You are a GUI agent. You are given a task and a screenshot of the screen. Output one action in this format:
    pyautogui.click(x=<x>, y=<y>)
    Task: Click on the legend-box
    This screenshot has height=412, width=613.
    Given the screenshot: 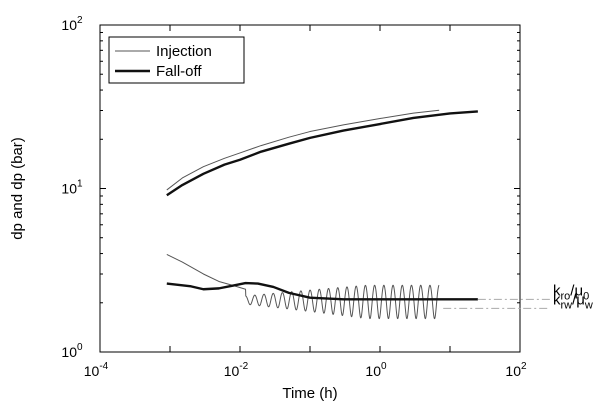 What is the action you would take?
    pyautogui.click(x=176, y=60)
    